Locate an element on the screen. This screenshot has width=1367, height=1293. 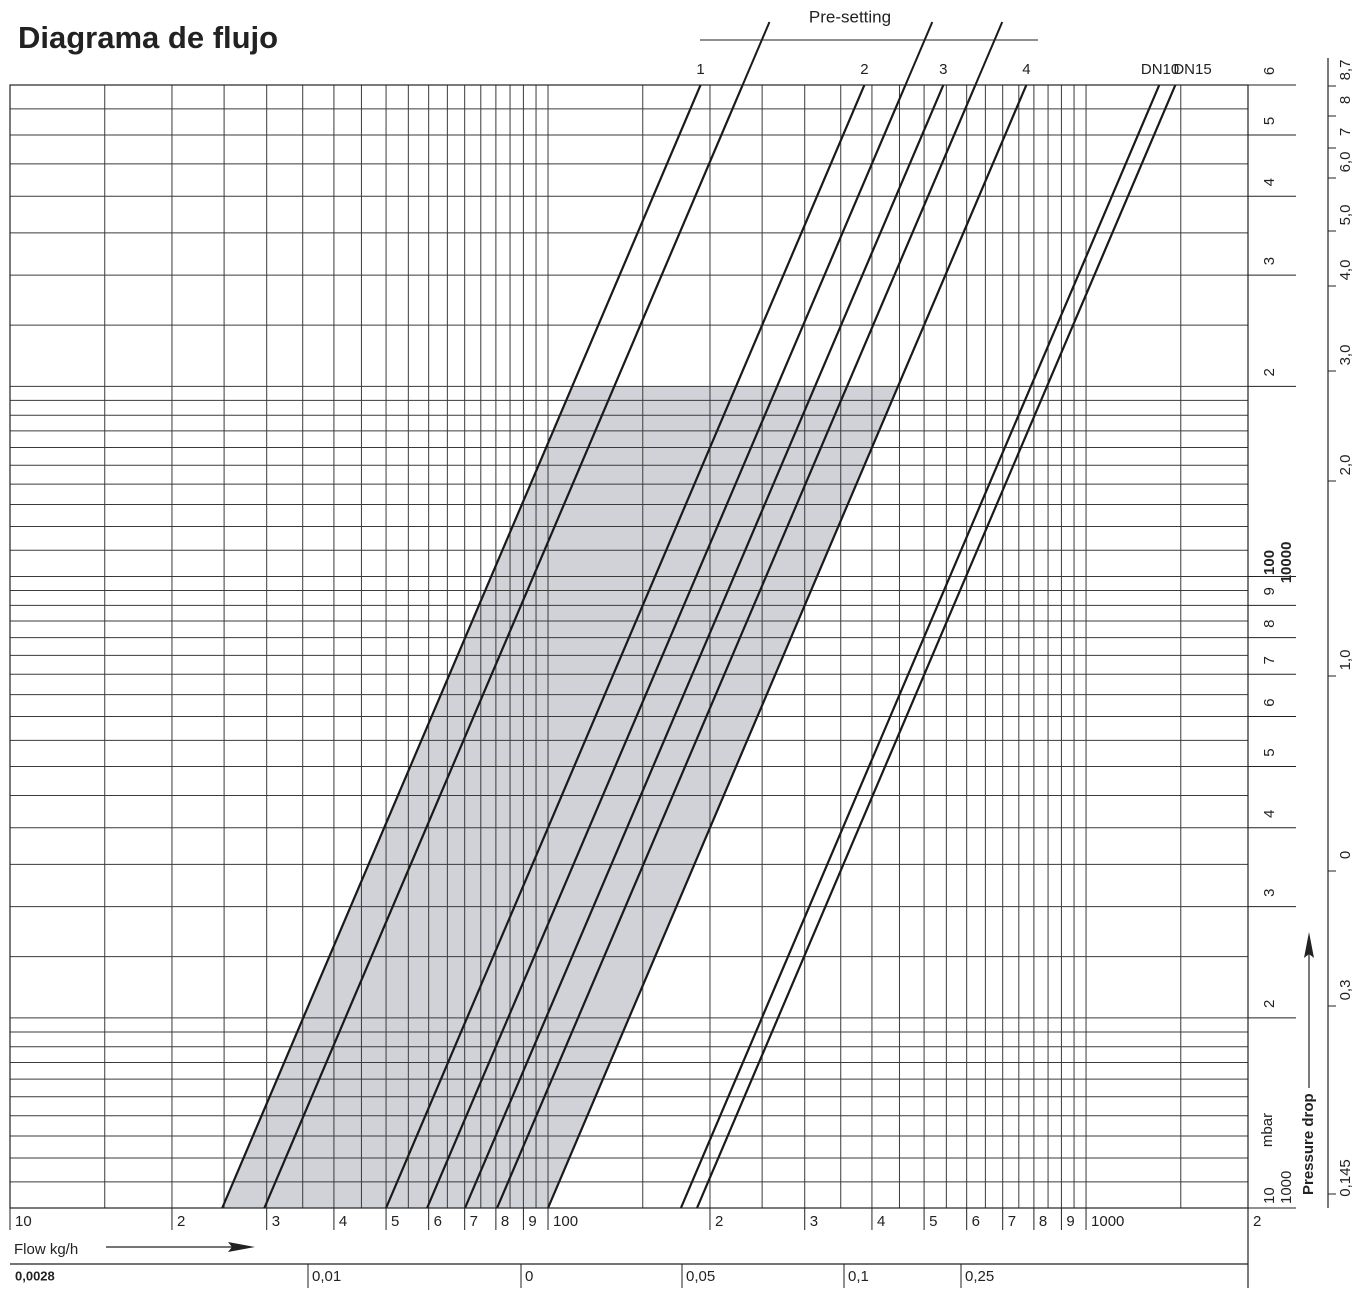
right-scale-label: 8,7 is located at coordinates (1345, 70).